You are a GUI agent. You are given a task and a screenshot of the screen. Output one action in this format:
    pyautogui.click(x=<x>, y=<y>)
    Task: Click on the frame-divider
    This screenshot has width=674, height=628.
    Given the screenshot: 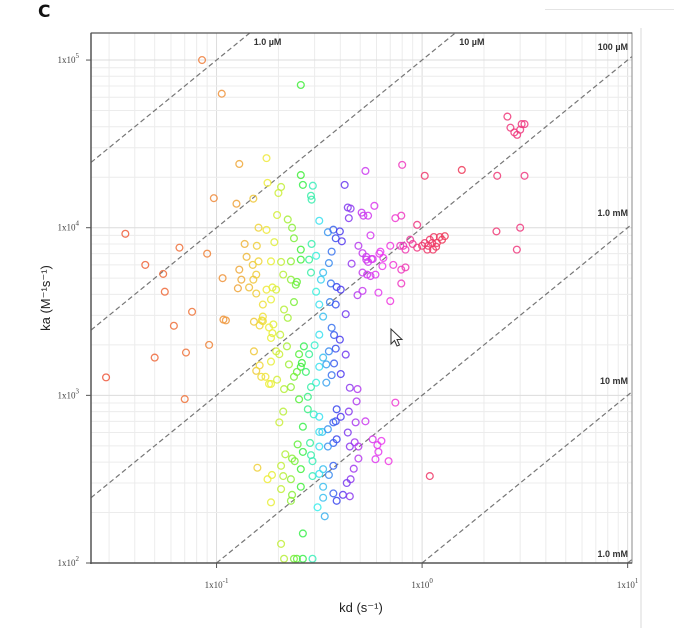 What is the action you would take?
    pyautogui.click(x=609, y=9)
    